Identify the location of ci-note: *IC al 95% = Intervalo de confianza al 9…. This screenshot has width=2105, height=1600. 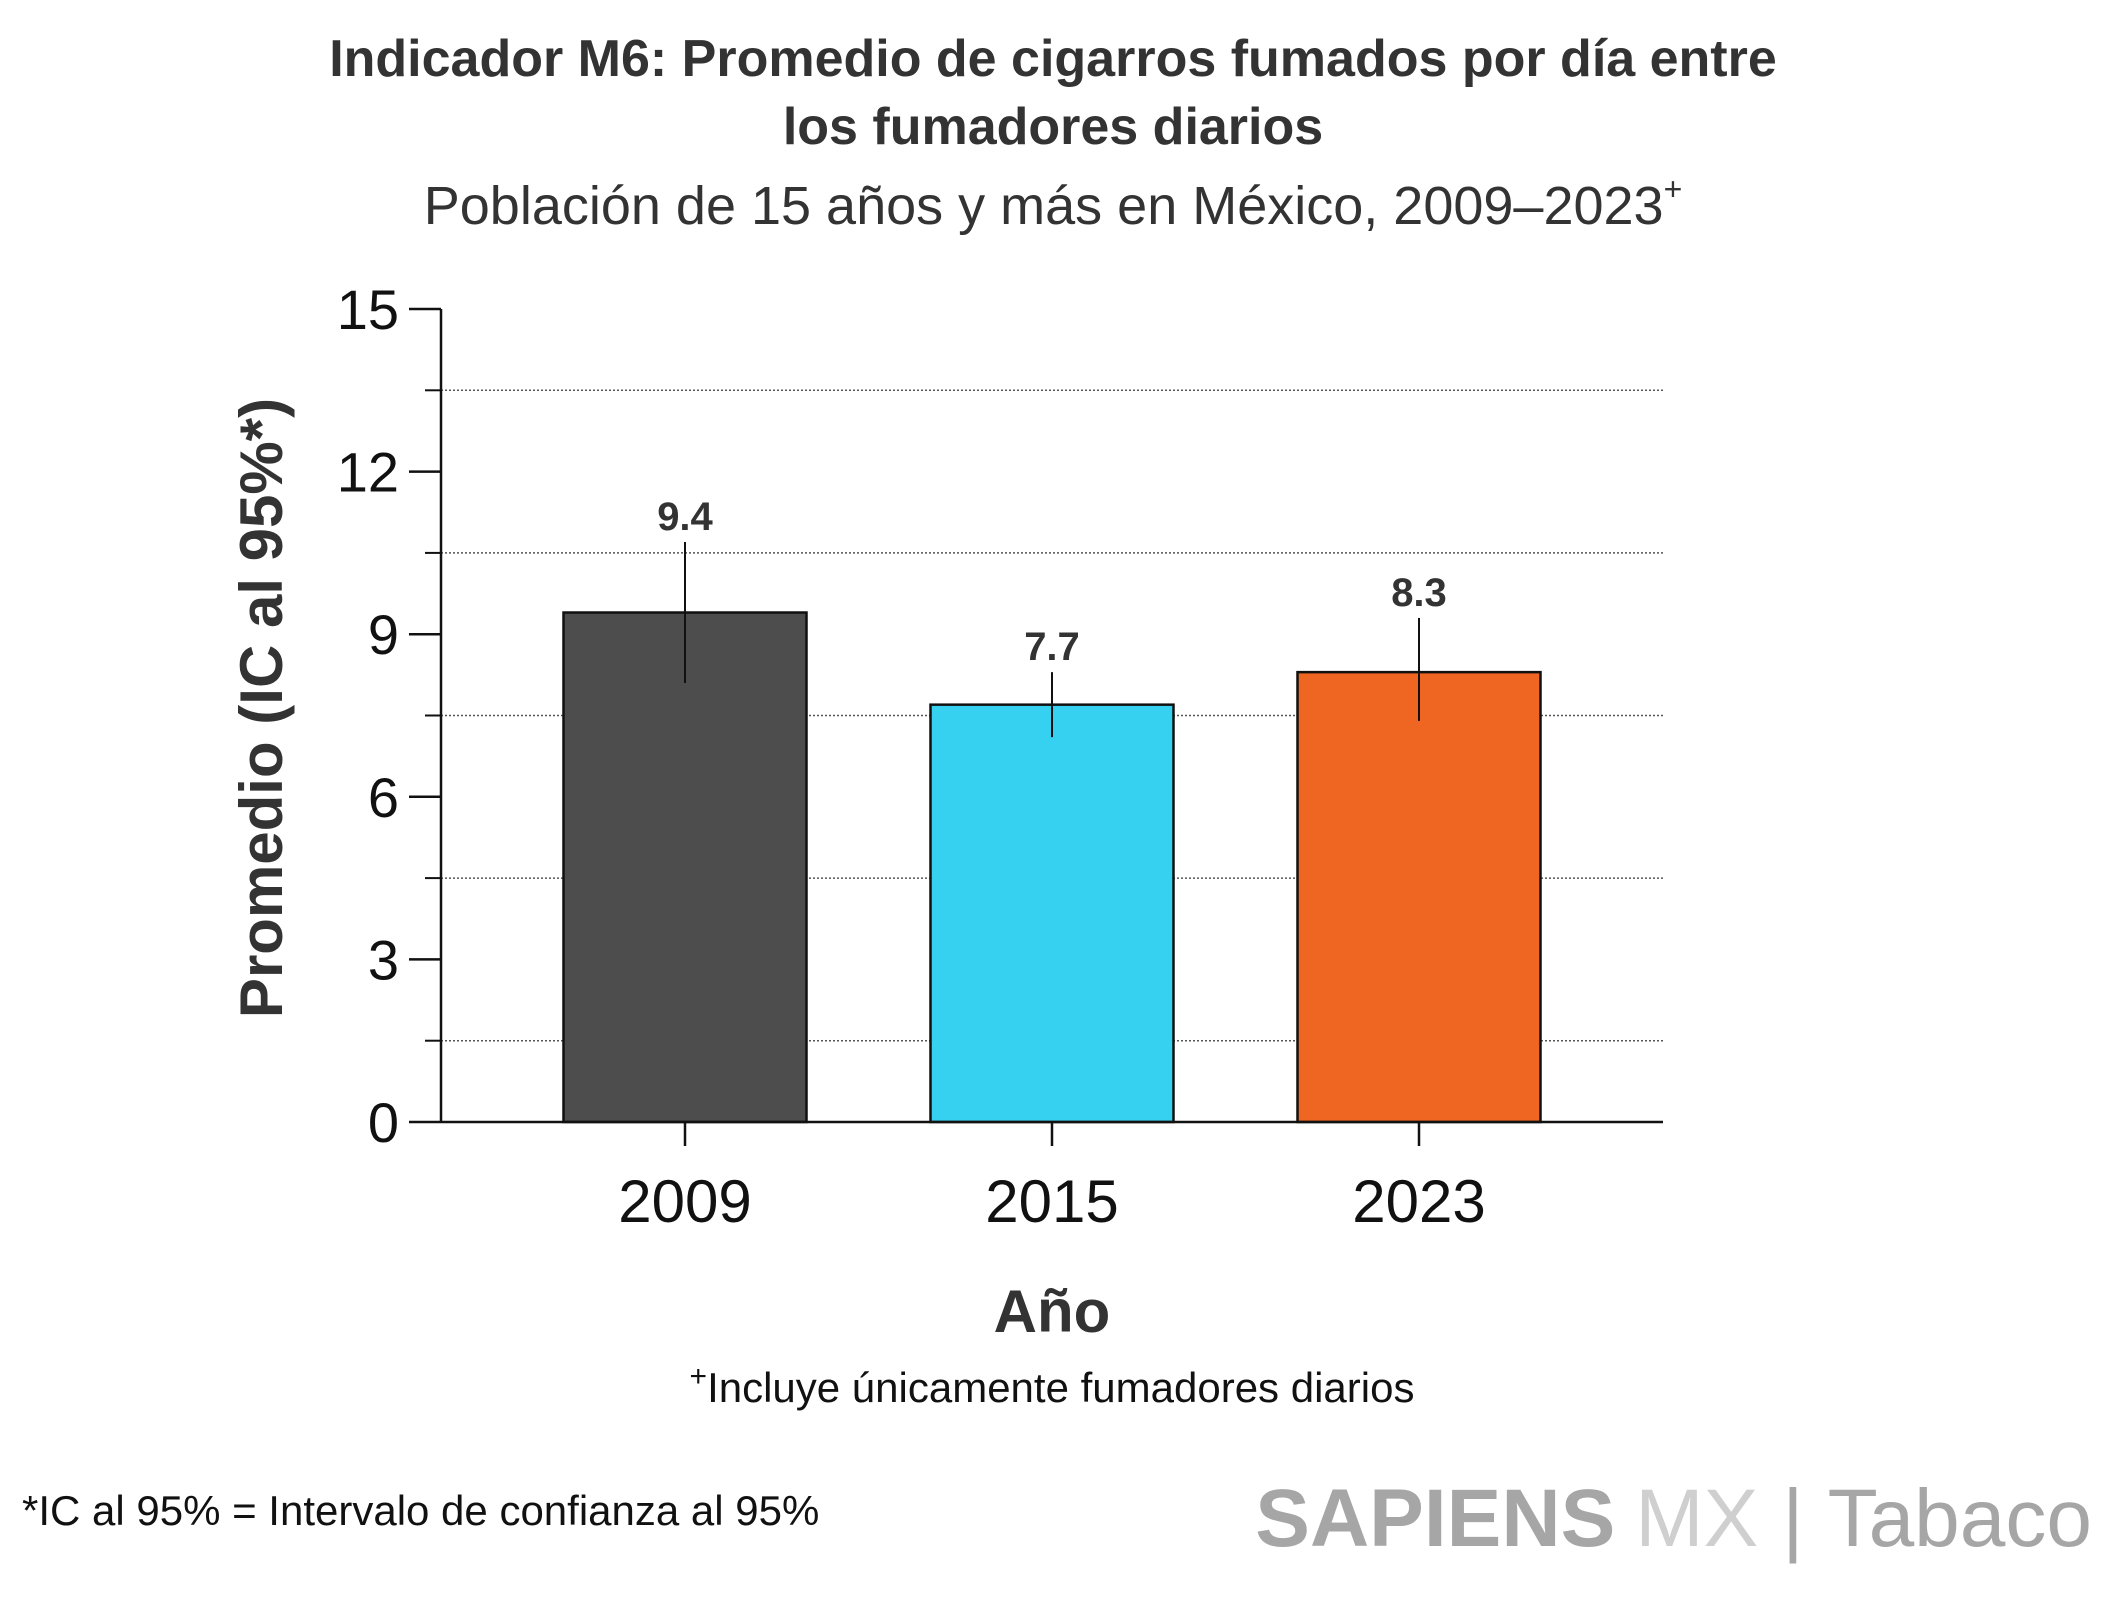
(420, 1510).